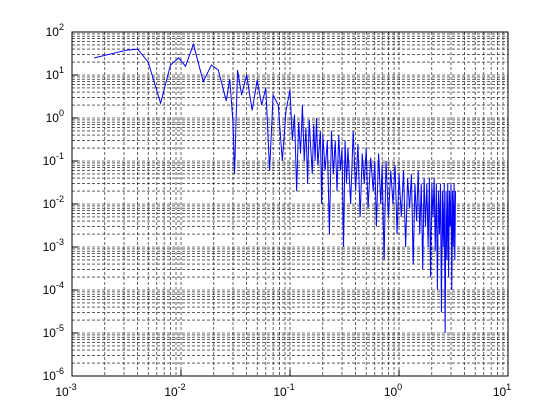 The image size is (560, 420). Describe the element at coordinates (60, 285) in the screenshot. I see `tick-exponent: -4` at that location.